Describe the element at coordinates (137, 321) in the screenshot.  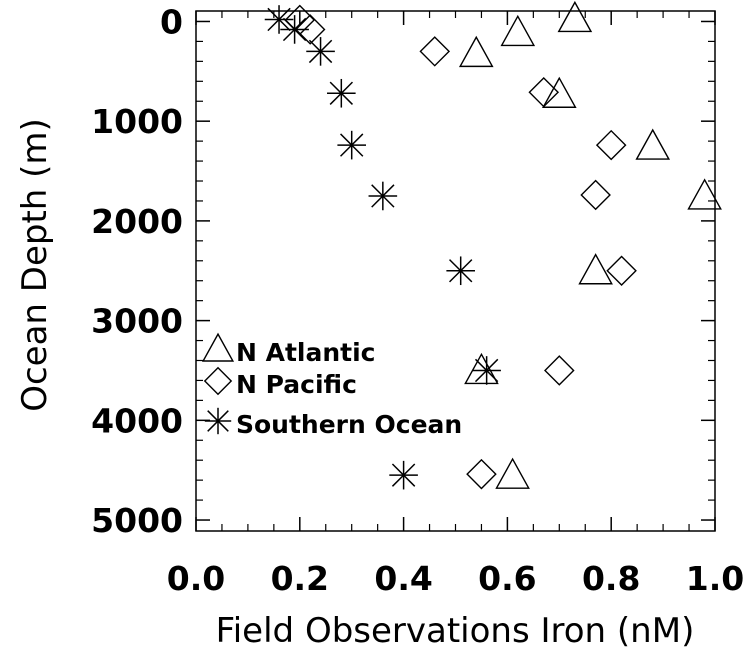
I see `y-tick-label: 3000` at that location.